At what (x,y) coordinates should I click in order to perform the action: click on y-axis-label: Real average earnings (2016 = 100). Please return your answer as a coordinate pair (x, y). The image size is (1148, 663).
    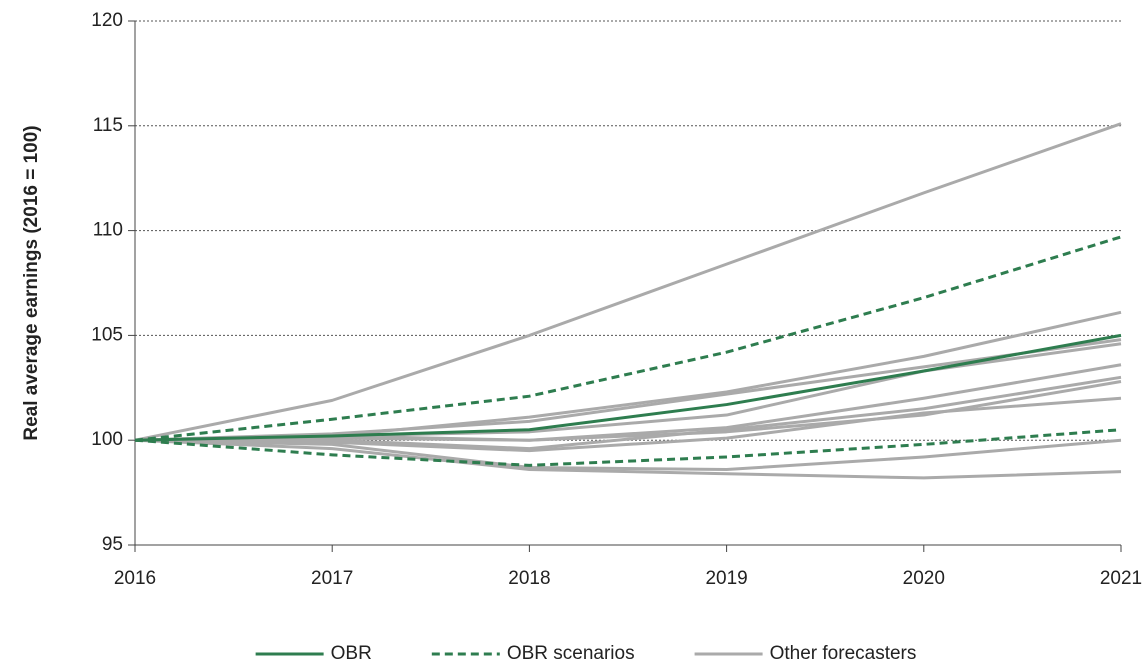
    Looking at the image, I should click on (31, 282).